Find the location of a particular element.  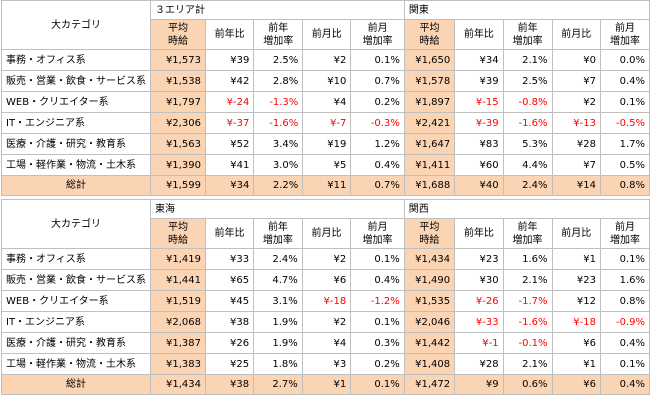

total-row: 総計 ¥1,434 ¥38 2.7% ¥1 0.1% ¥1,472 ¥9 0.6% ¥6 0.4% is located at coordinates (325, 384).